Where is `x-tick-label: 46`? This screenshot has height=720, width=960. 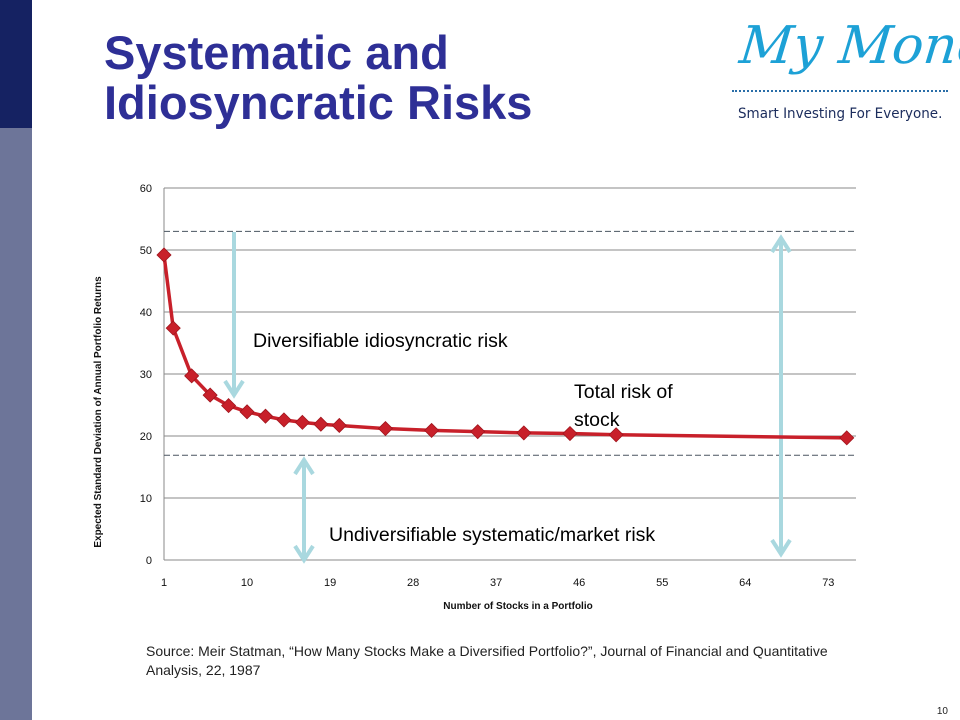
x-tick-label: 46 is located at coordinates (579, 583).